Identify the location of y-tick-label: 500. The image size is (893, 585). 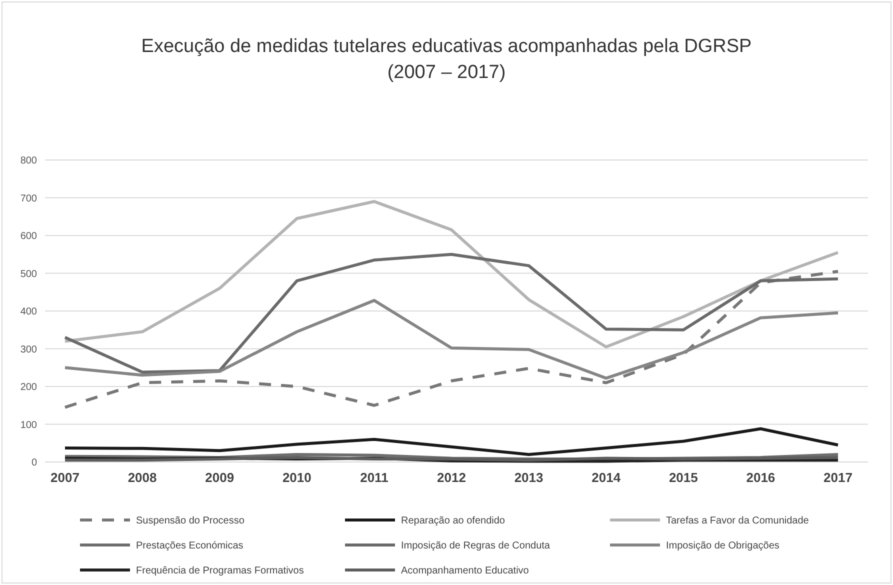
(29, 274).